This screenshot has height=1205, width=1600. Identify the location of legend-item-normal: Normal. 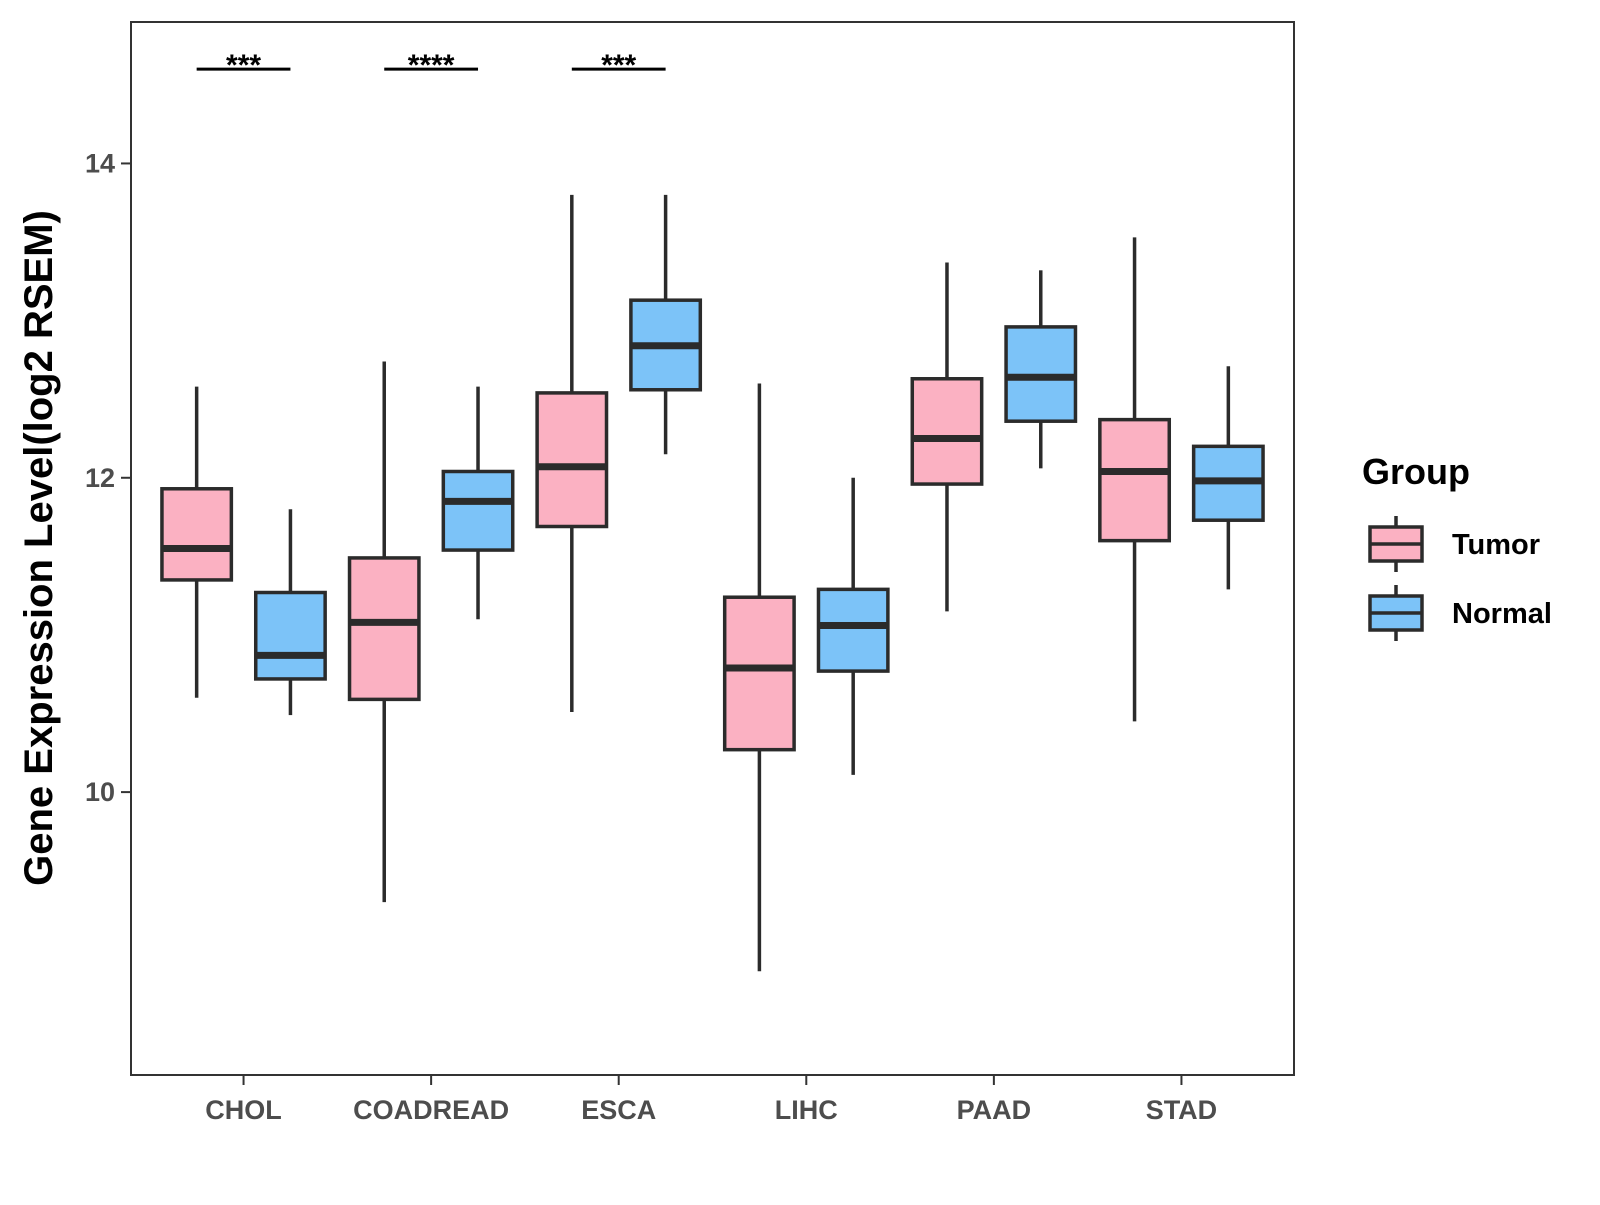
(1460, 613).